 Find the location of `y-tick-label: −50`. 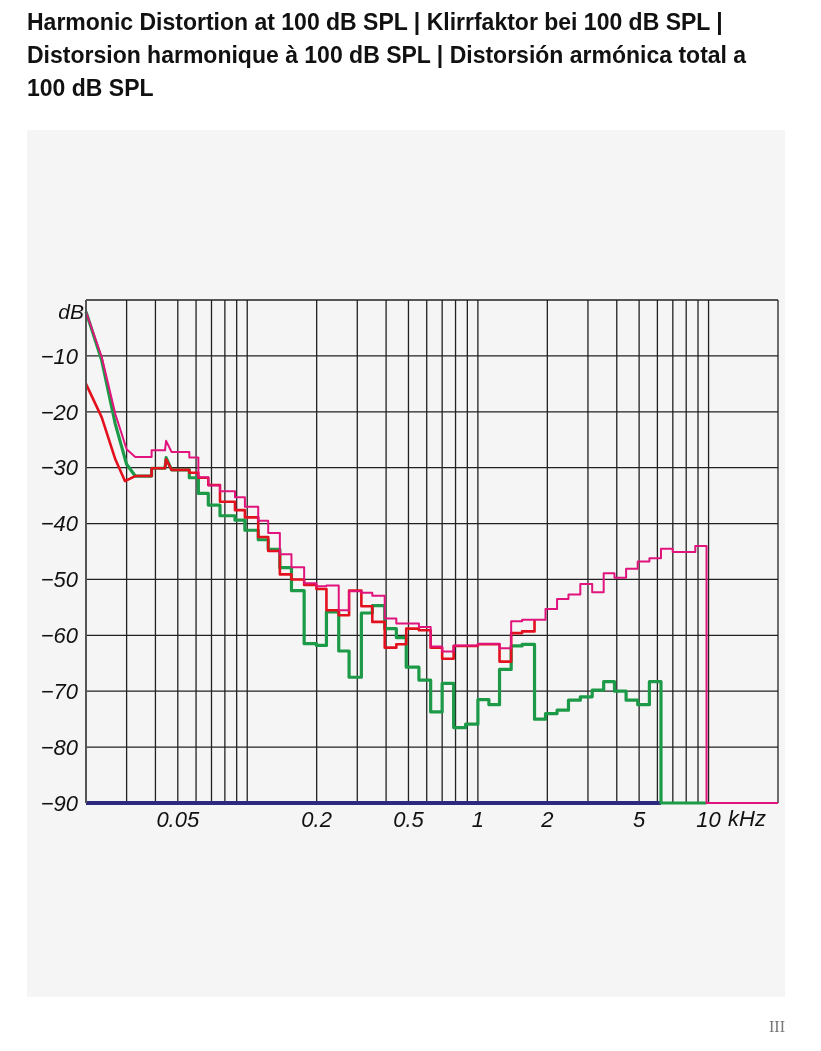

y-tick-label: −50 is located at coordinates (59, 580).